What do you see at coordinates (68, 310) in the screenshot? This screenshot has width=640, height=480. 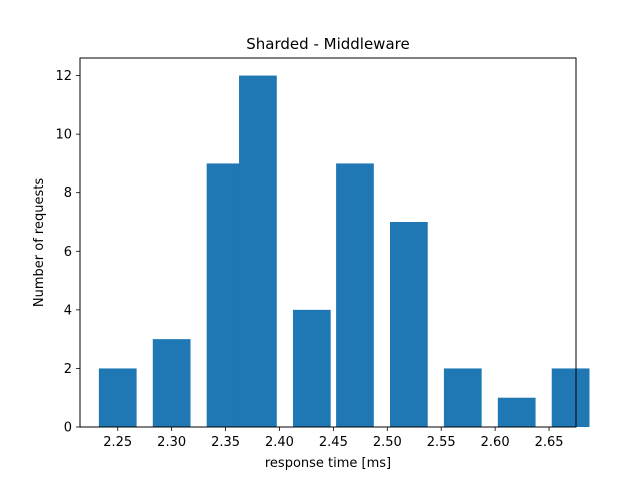 I see `y-tick-label: 4` at bounding box center [68, 310].